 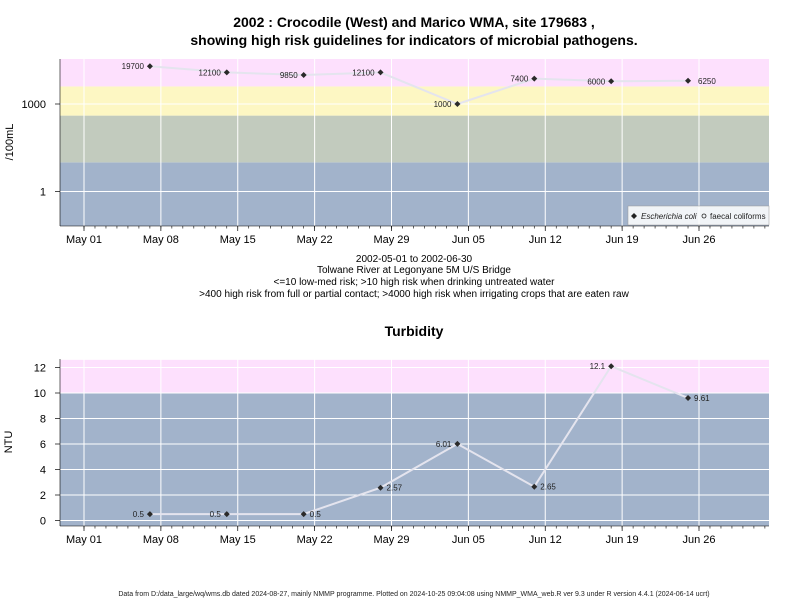 I want to click on data-label: 9850, so click(x=289, y=75).